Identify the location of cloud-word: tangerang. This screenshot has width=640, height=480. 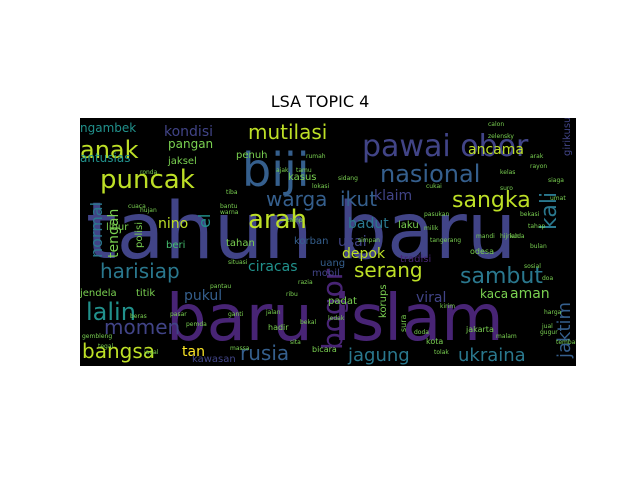
(445, 240).